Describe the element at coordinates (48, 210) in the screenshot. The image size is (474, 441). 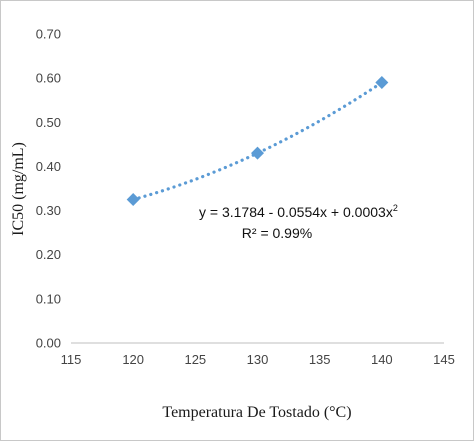
I see `y-tick-label: 0.30` at that location.